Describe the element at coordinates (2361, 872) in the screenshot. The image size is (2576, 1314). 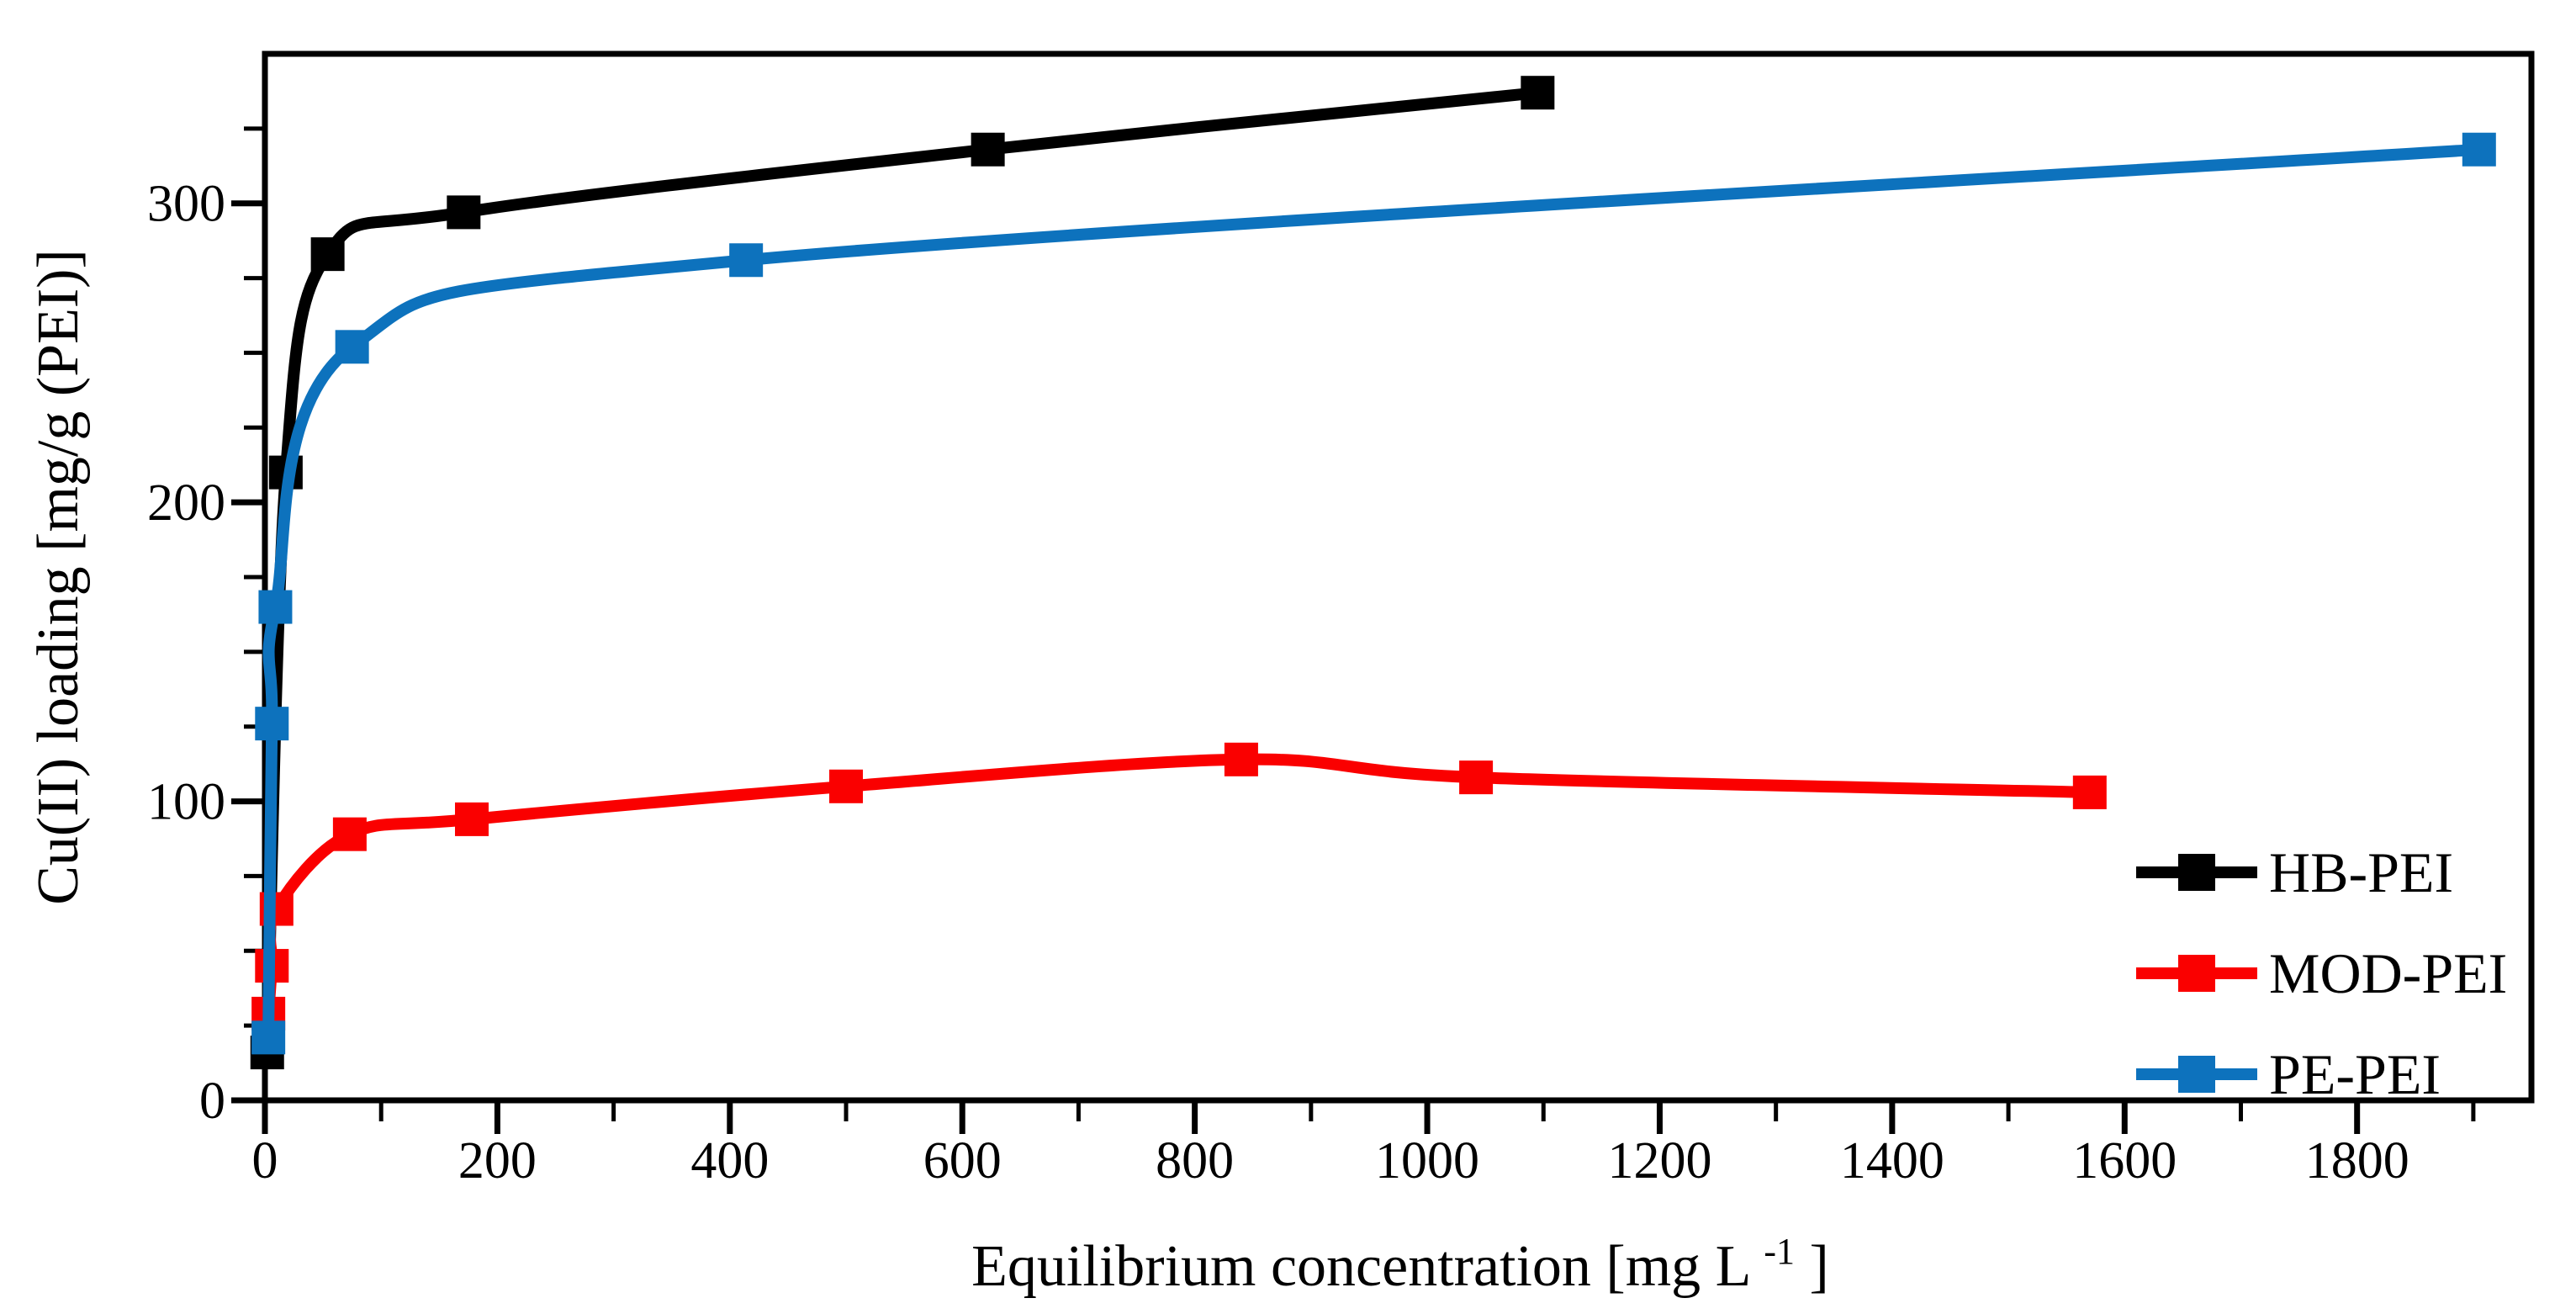
I see `legend-label-hb-pei: HB-PEI` at that location.